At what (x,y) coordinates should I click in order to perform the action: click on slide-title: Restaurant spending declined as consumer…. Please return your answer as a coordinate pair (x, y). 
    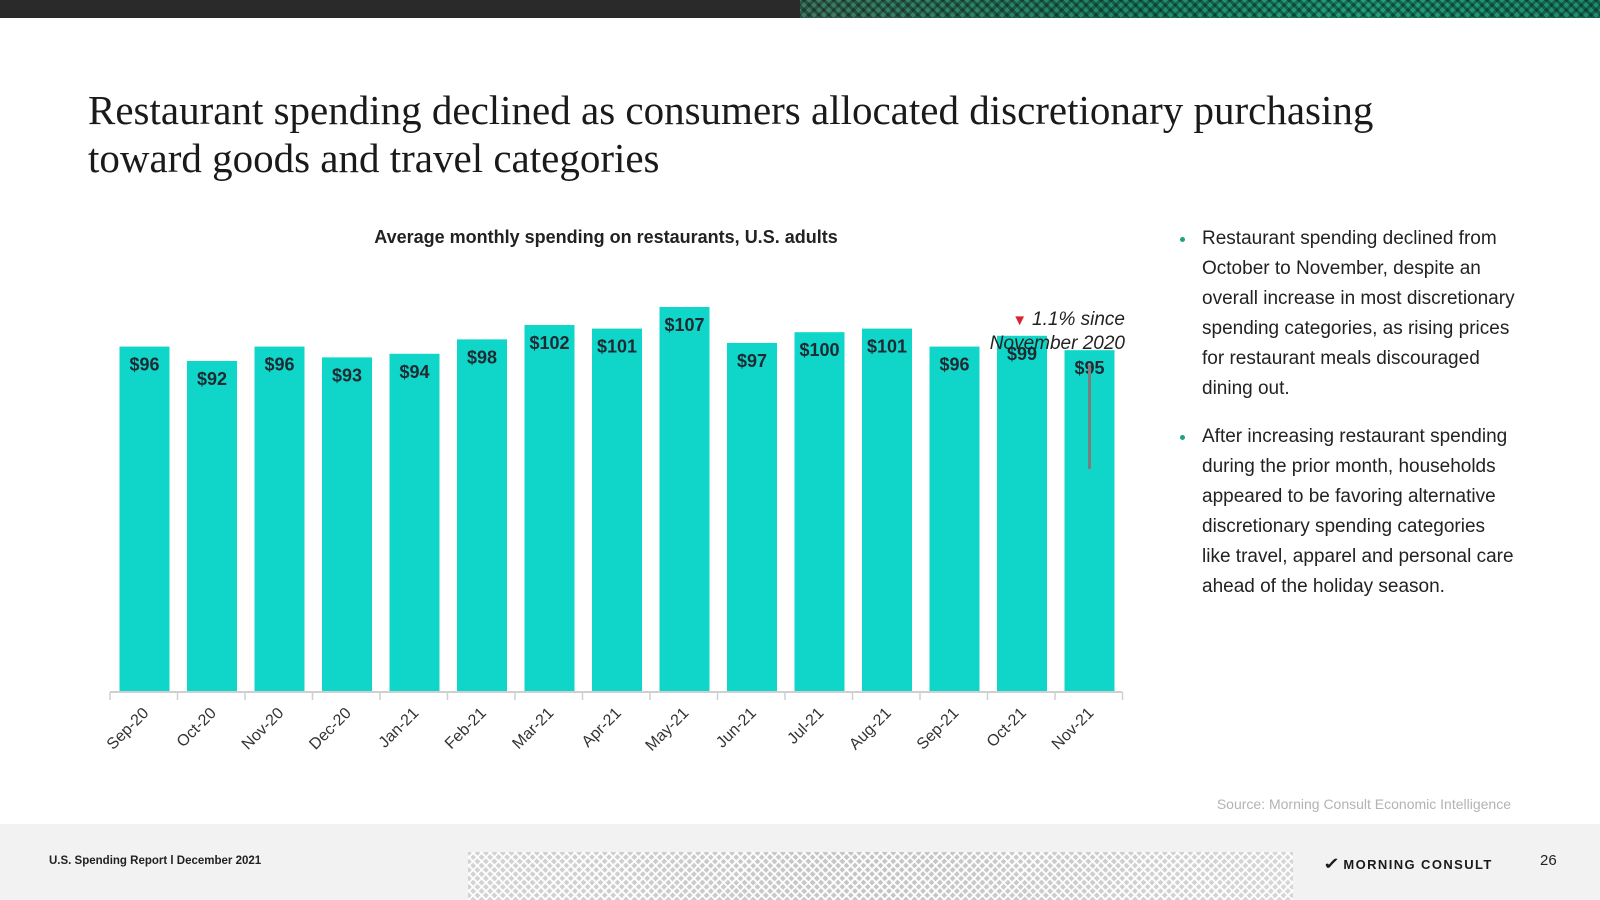
    Looking at the image, I should click on (731, 134).